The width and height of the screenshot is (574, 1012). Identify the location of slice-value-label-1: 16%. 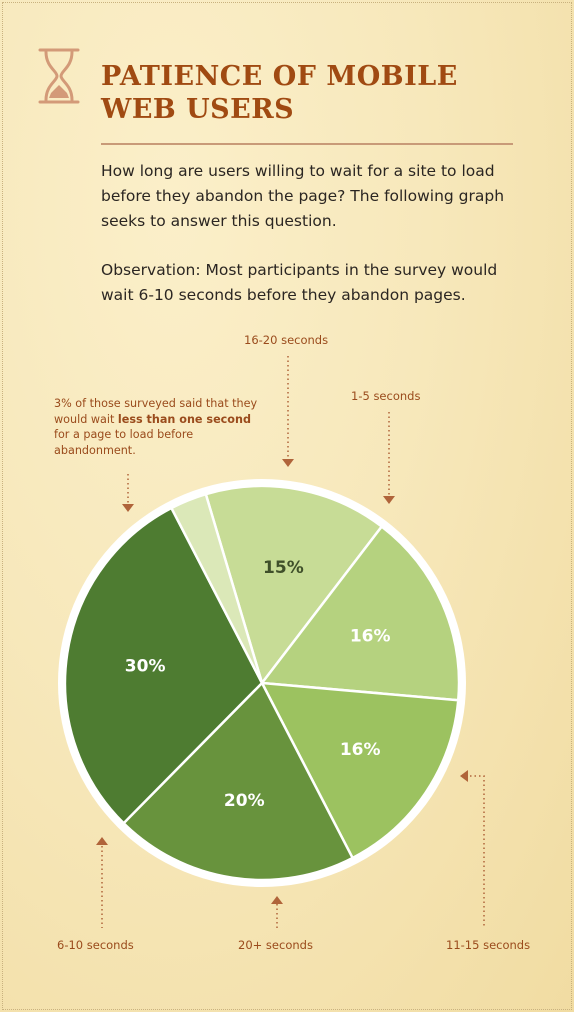
(370, 636).